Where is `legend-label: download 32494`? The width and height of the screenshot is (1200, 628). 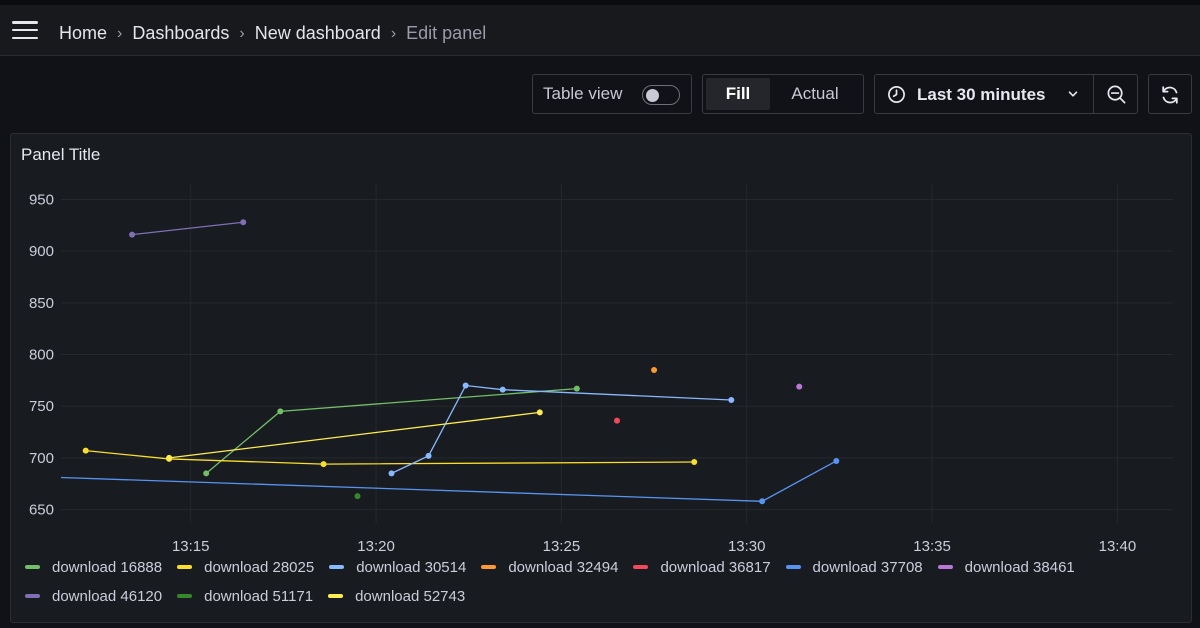
legend-label: download 32494 is located at coordinates (563, 567).